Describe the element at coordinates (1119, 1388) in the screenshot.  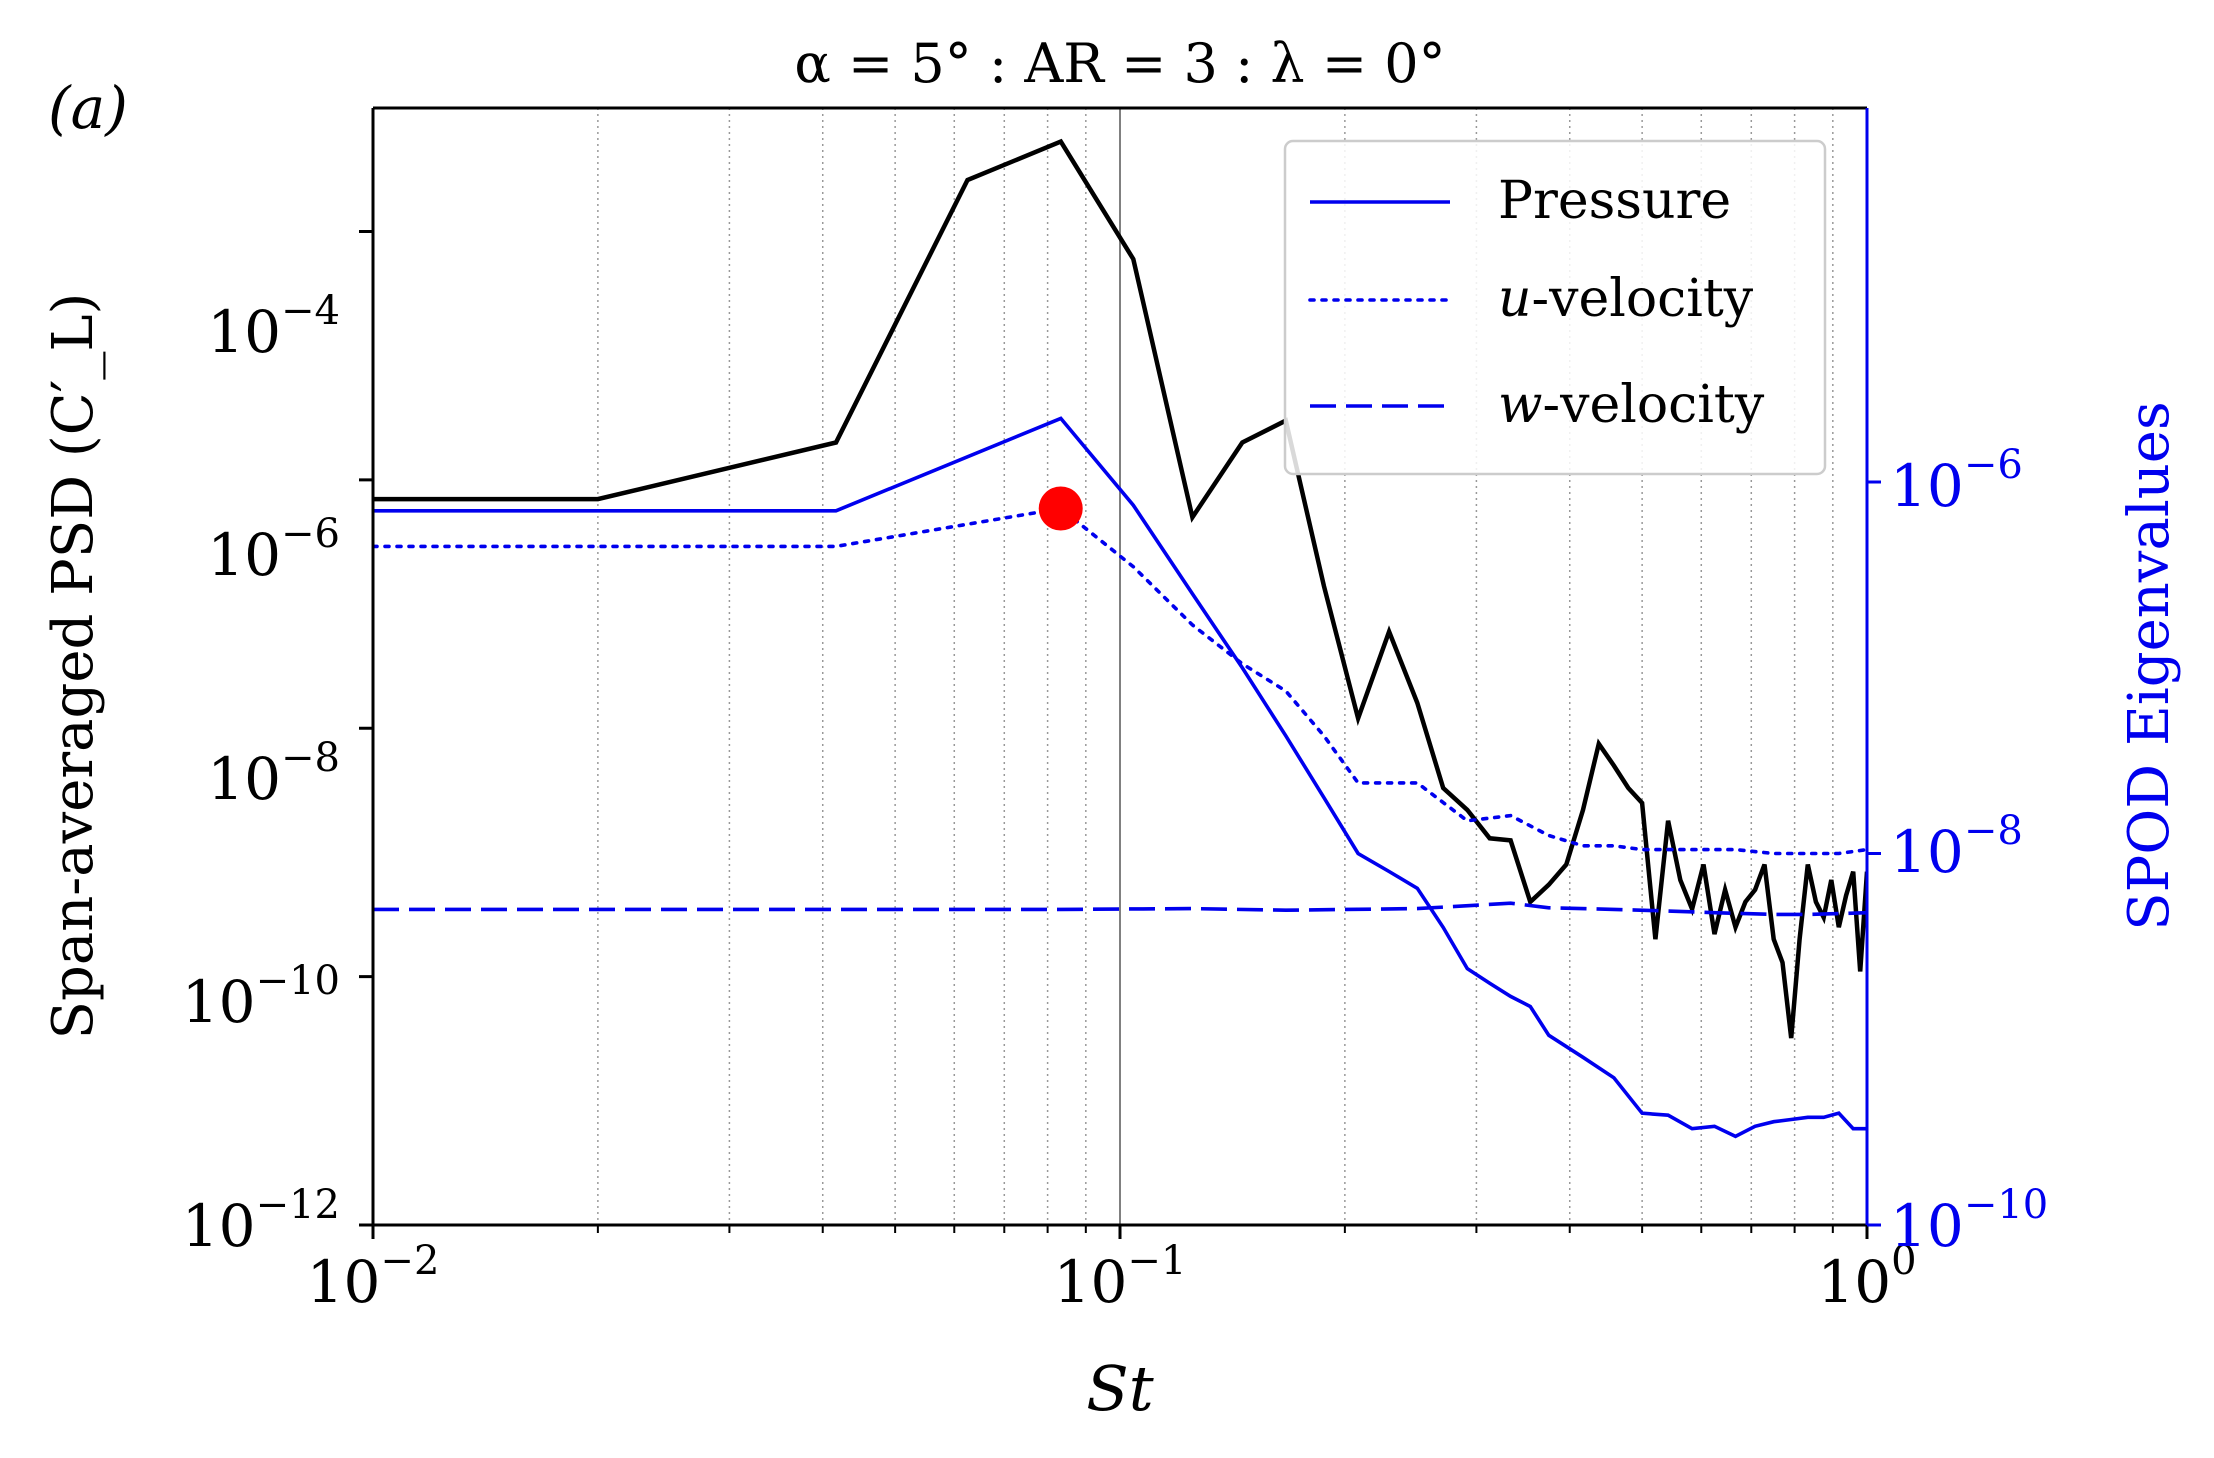
I see `x-axis-label: St` at that location.